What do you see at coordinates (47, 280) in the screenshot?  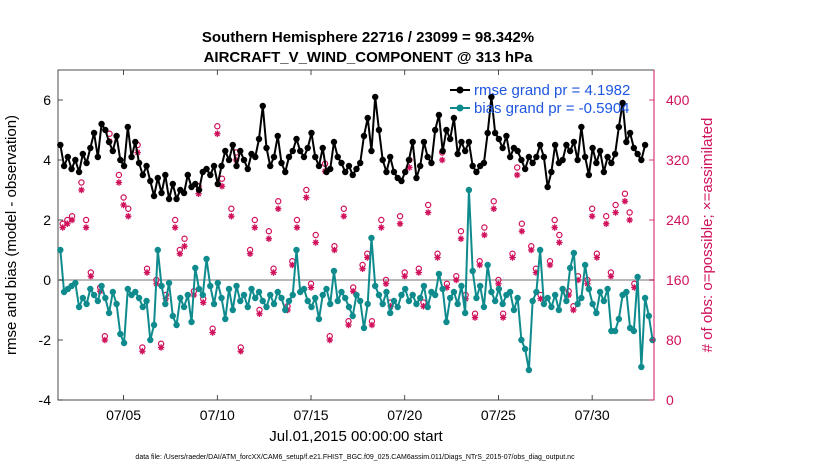 I see `y-left-tick-label: 0` at bounding box center [47, 280].